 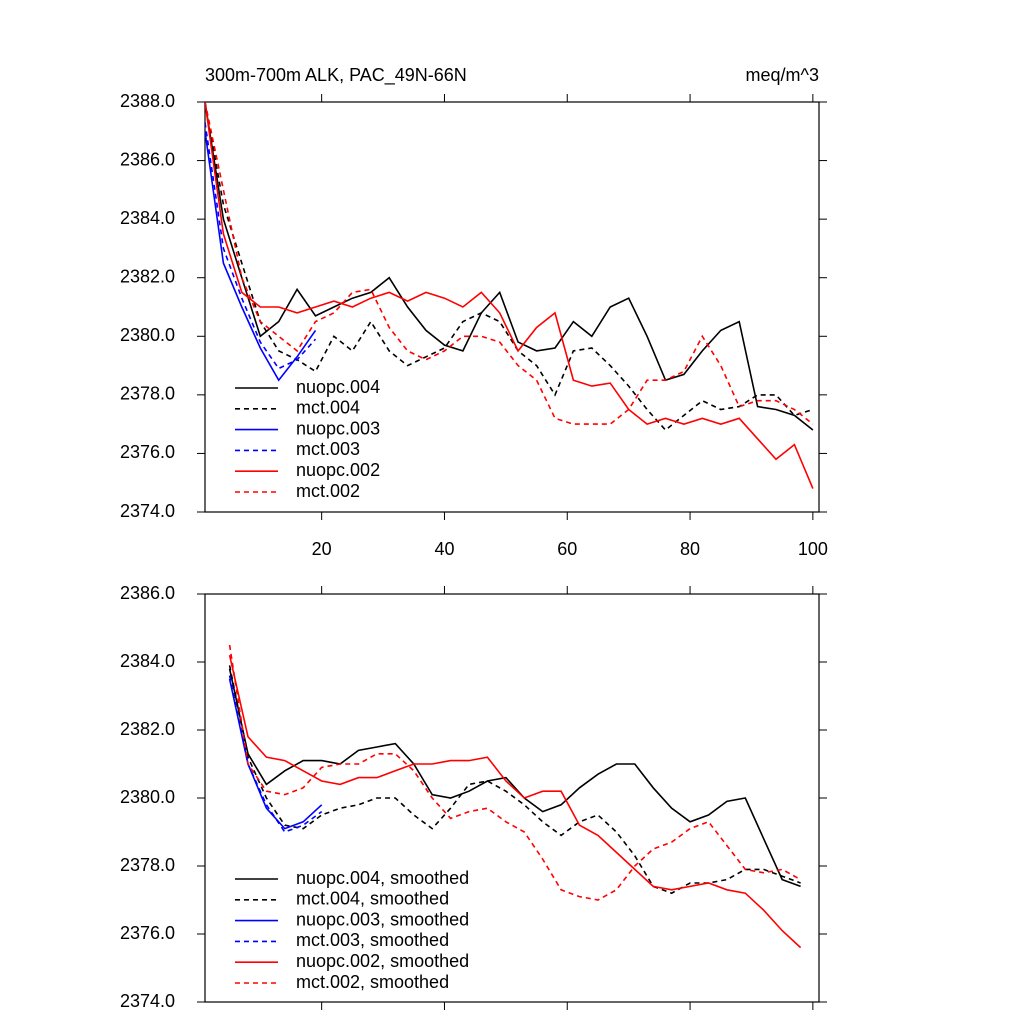 I want to click on legend-label: nuopc.002, smoothed, so click(x=382, y=961).